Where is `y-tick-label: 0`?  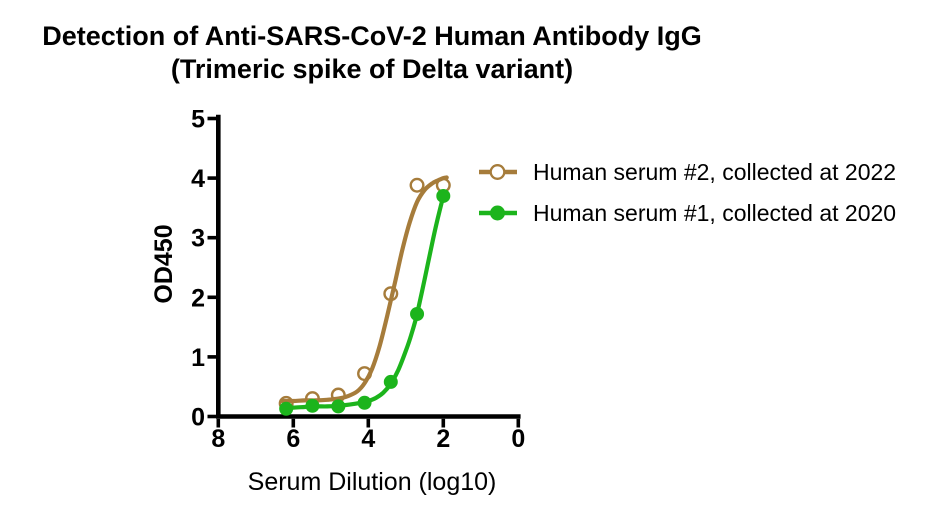 y-tick-label: 0 is located at coordinates (198, 418).